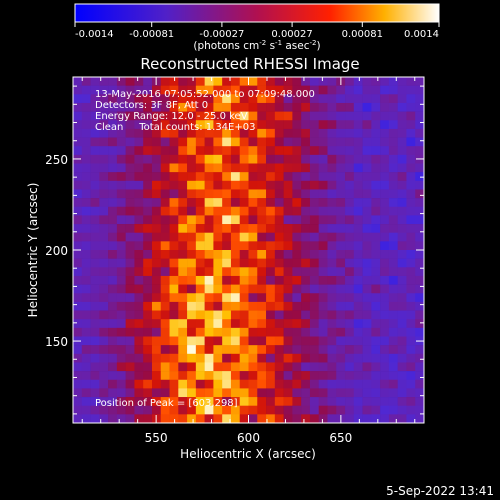 The width and height of the screenshot is (500, 500). I want to click on colorbar-tick-label: -0.00081, so click(151, 34).